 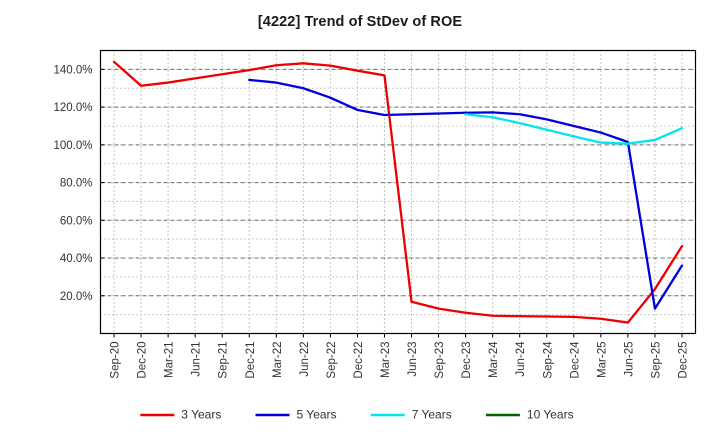 What do you see at coordinates (467, 360) in the screenshot?
I see `x-axis-tick-label: Dec-23` at bounding box center [467, 360].